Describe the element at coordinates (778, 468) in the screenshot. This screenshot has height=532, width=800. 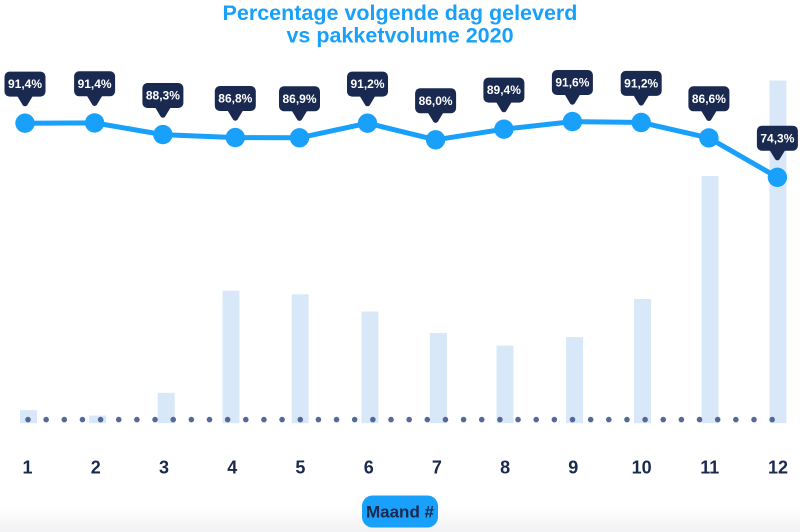
I see `svg-text: 12` at that location.